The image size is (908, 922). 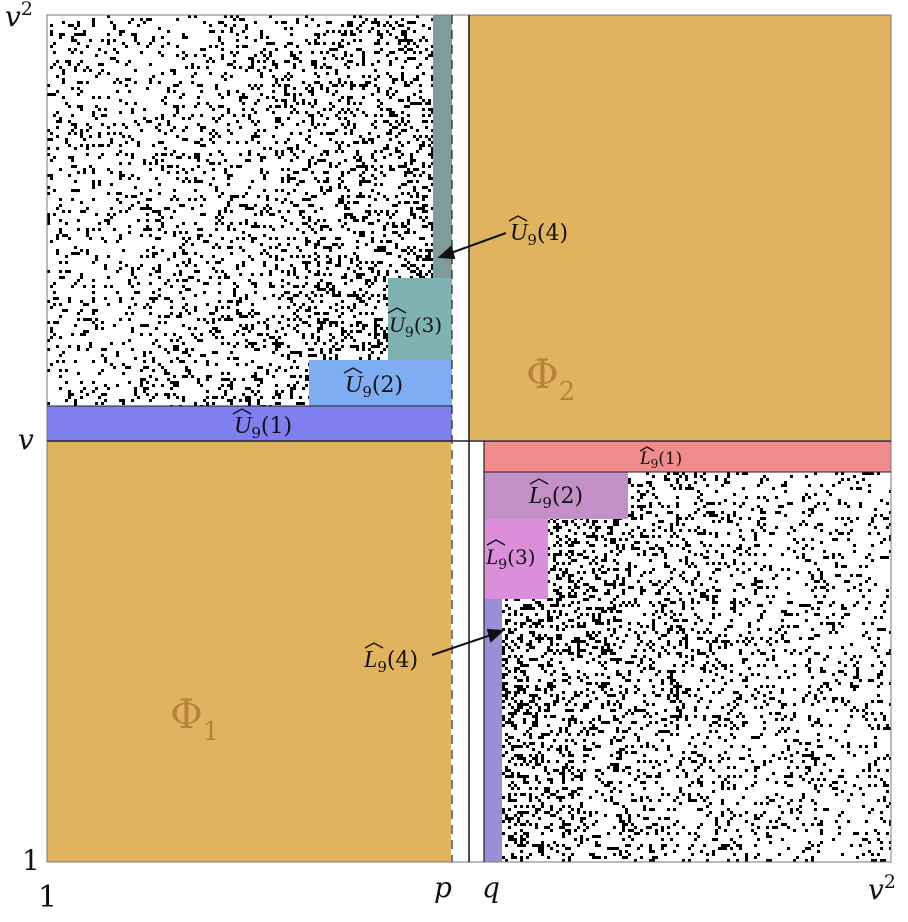 I want to click on phi1-label: Φ1, so click(x=194, y=719).